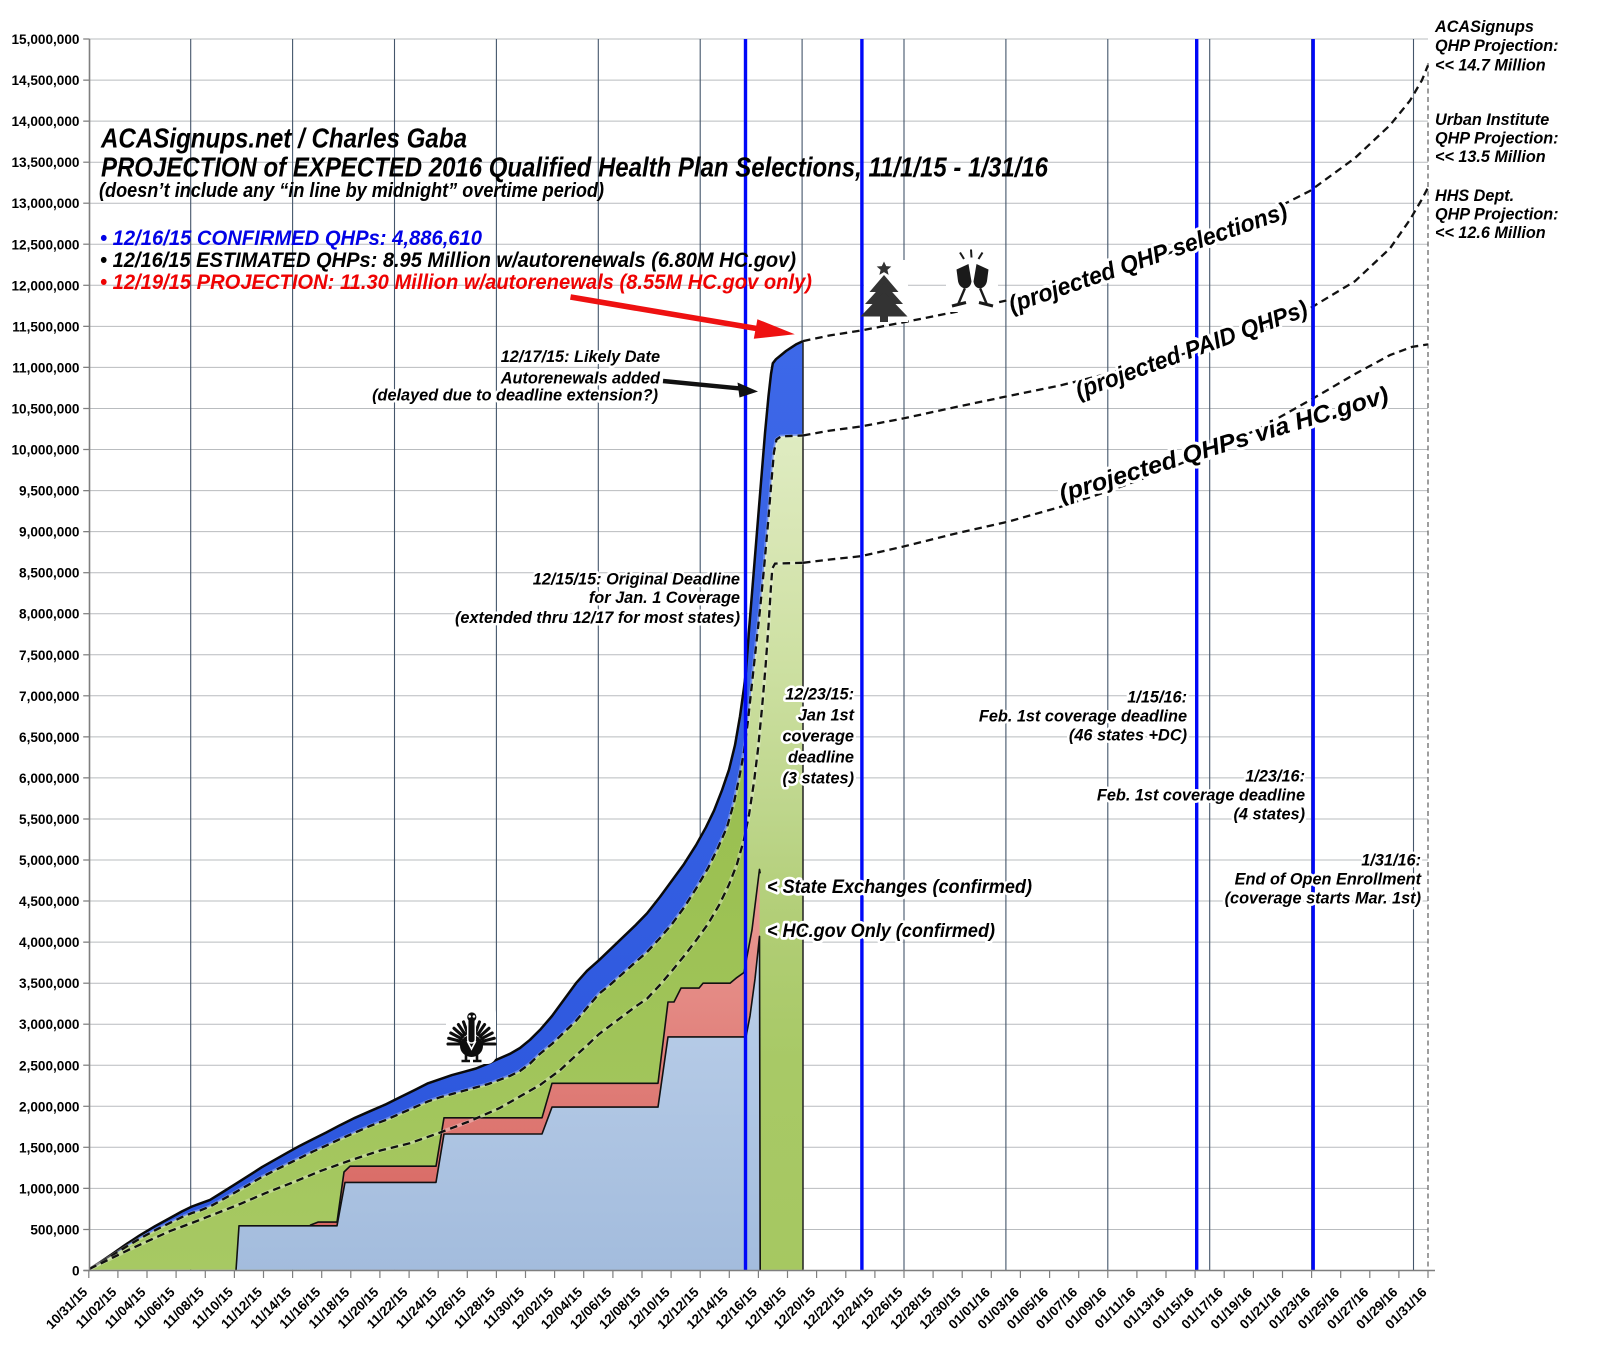  Describe the element at coordinates (49, 1065) in the screenshot. I see `svg-text: 2,500,000` at that location.